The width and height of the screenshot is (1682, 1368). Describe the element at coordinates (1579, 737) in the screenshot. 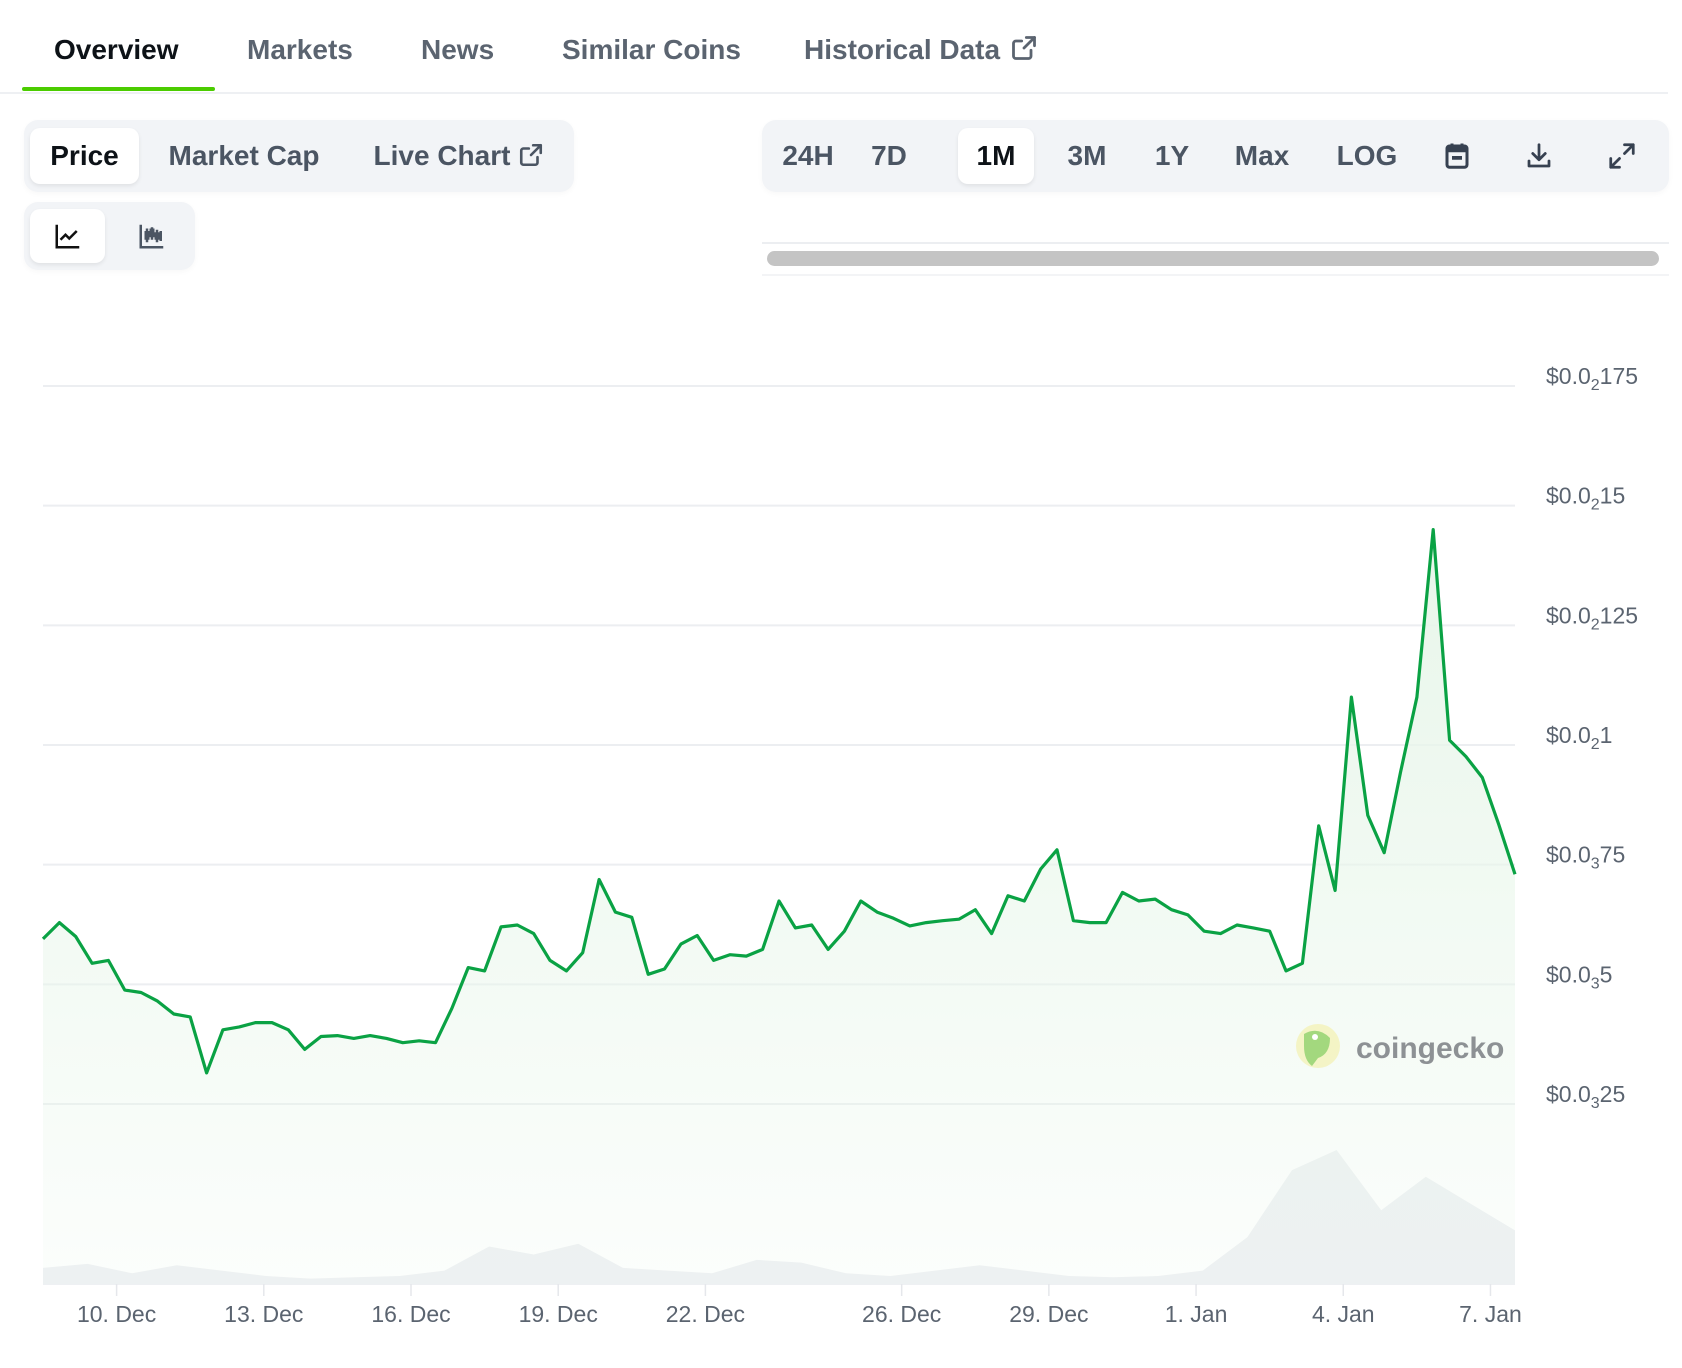

I see `y-tick-label: $0.021` at that location.